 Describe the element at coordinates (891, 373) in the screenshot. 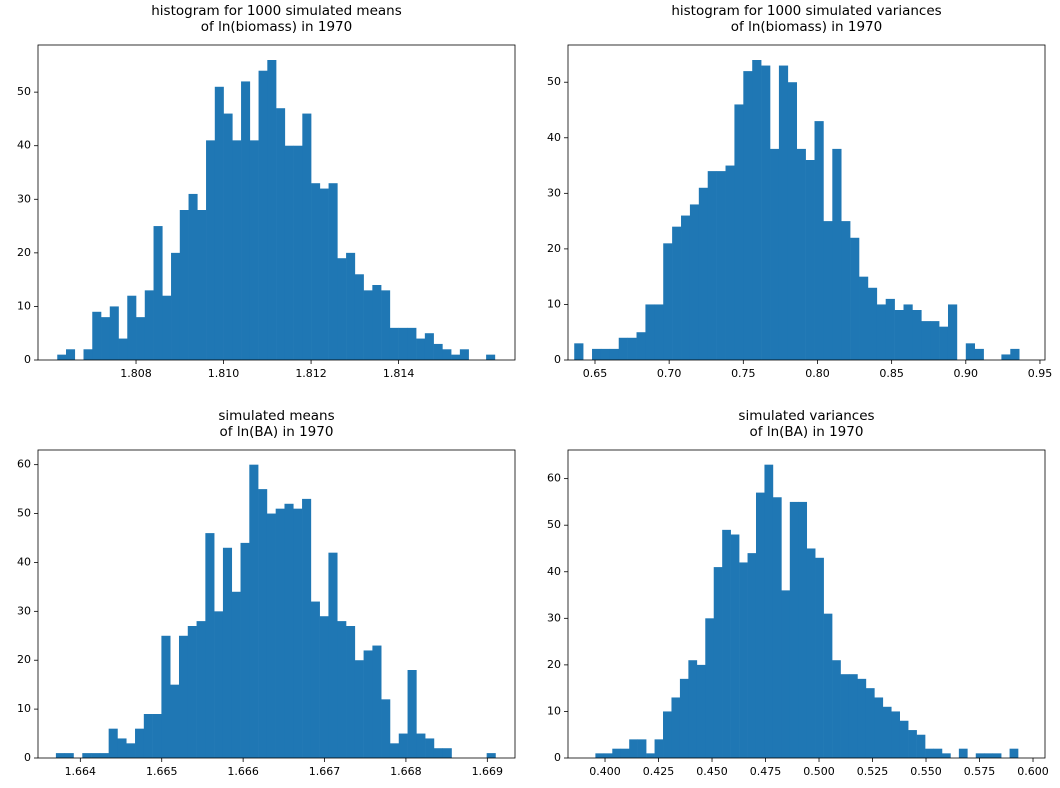

I see `x-tick-label: 0.85` at that location.